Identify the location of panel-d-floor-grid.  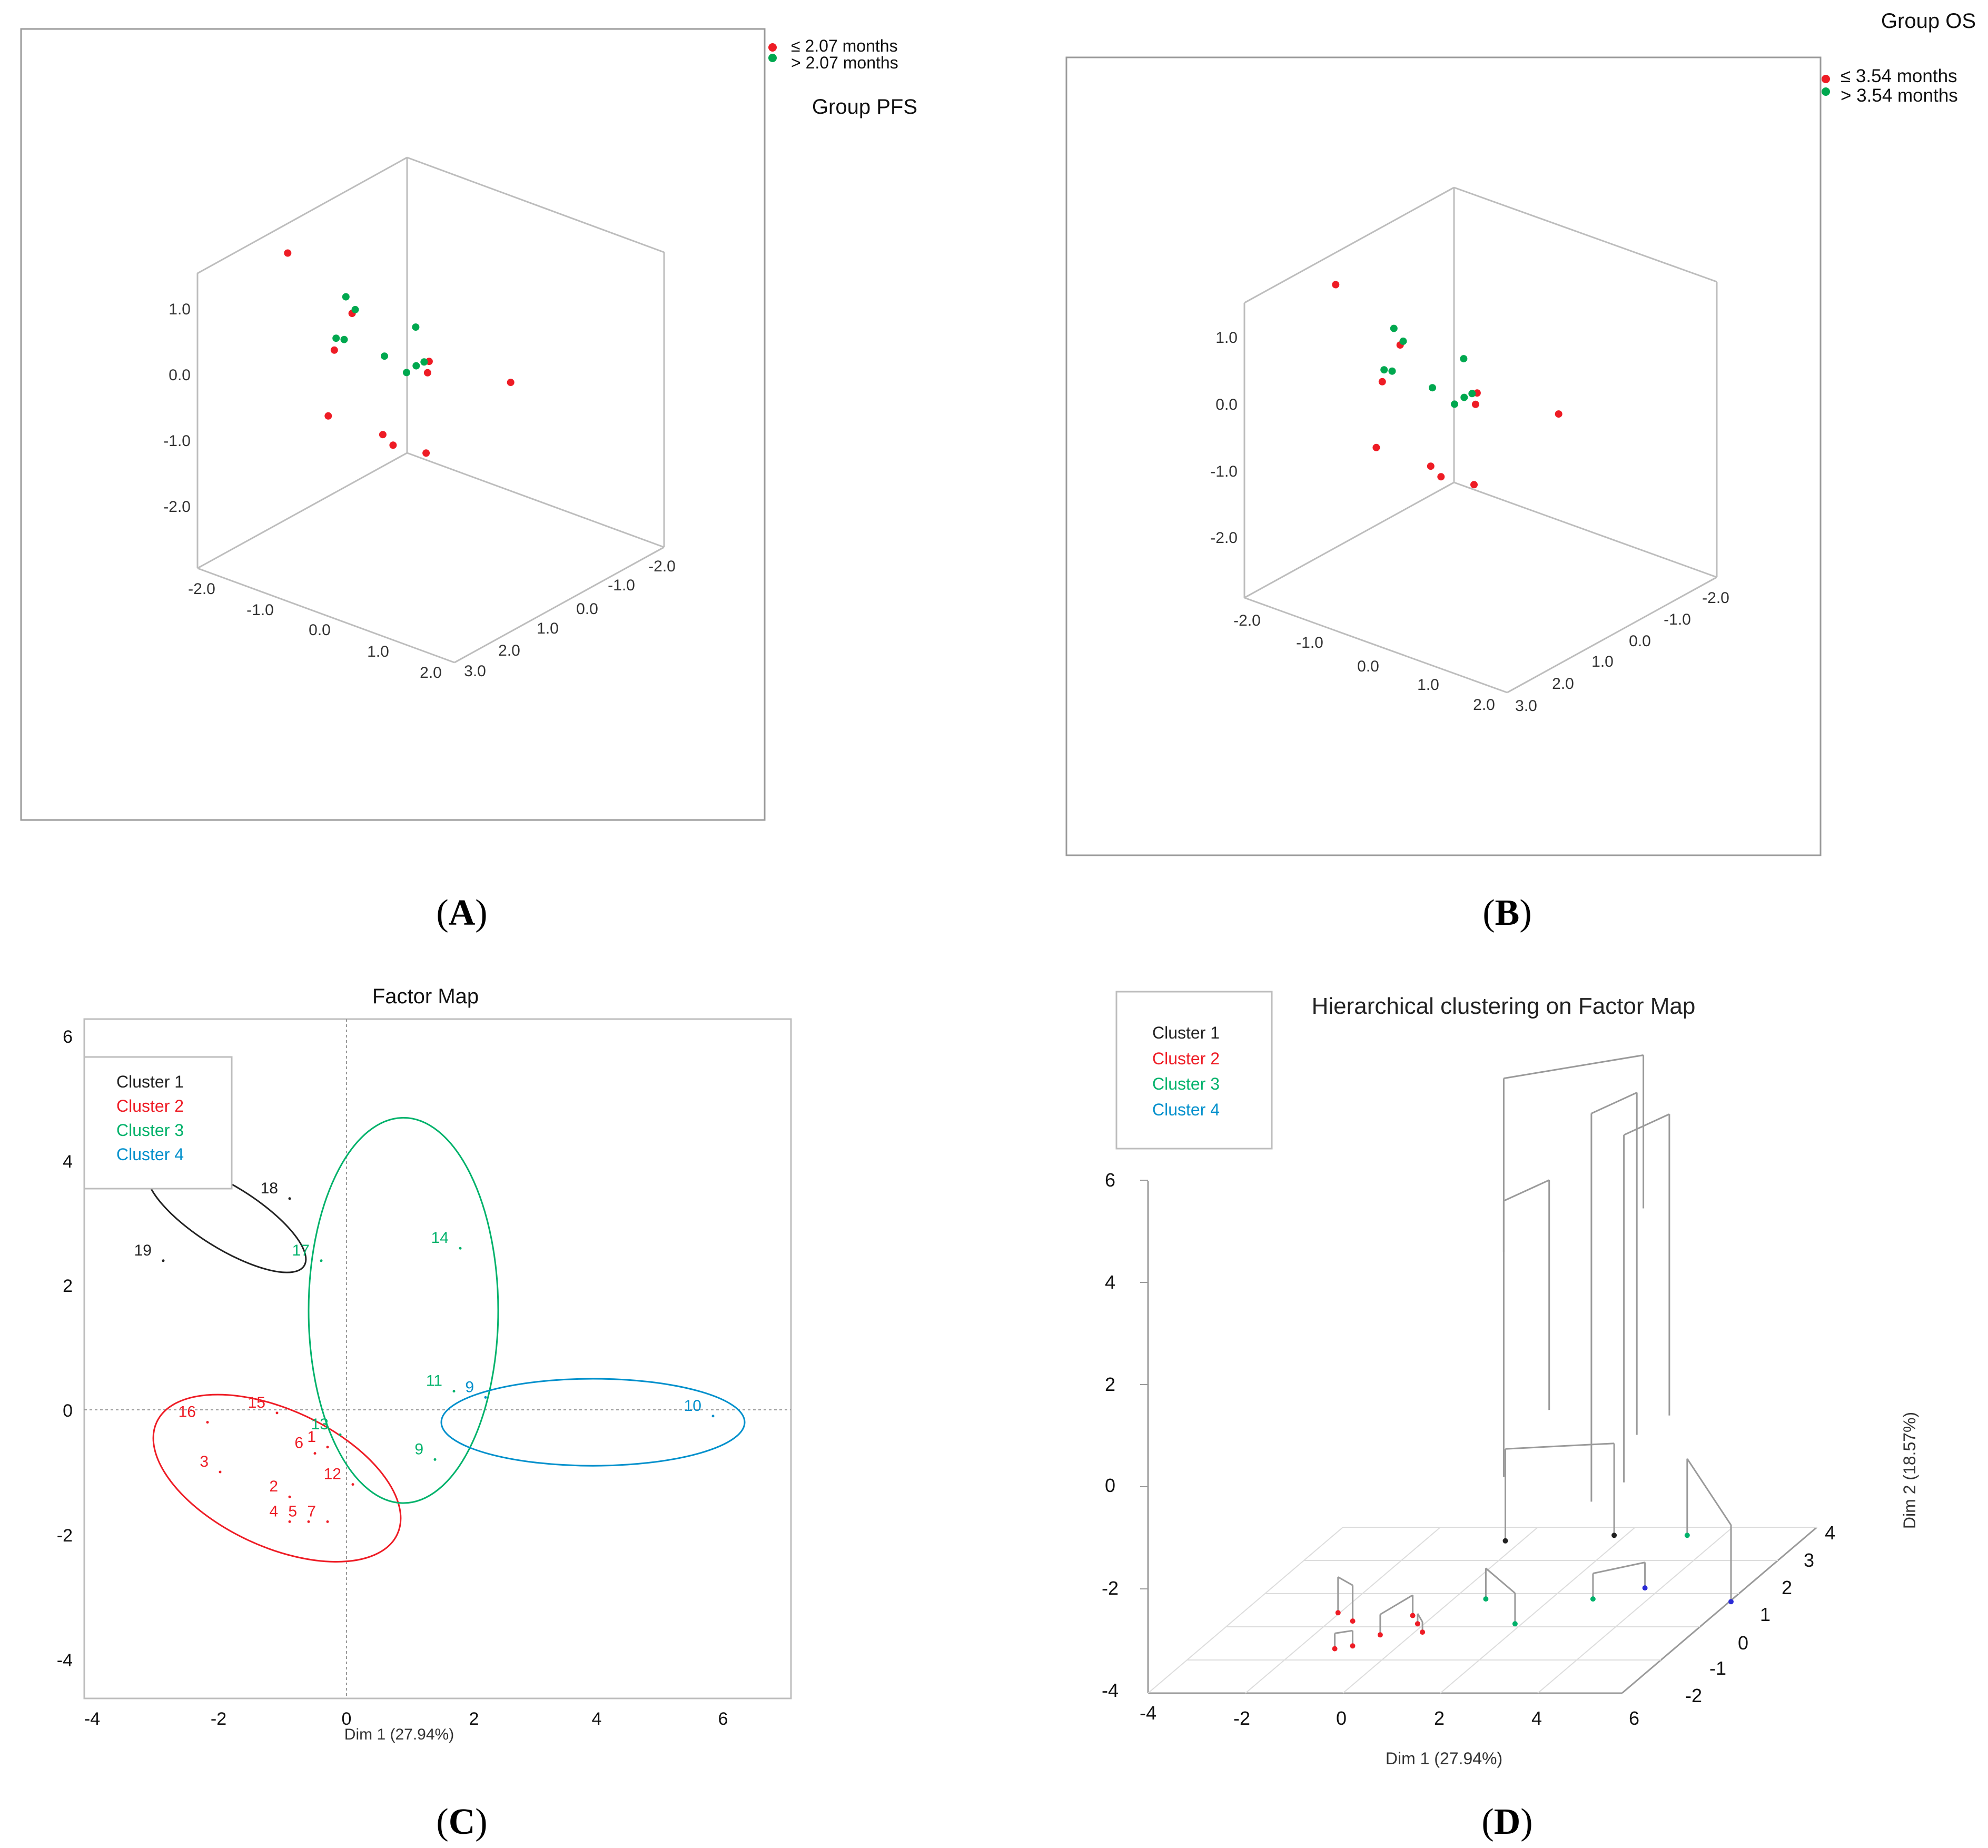
(1483, 1610).